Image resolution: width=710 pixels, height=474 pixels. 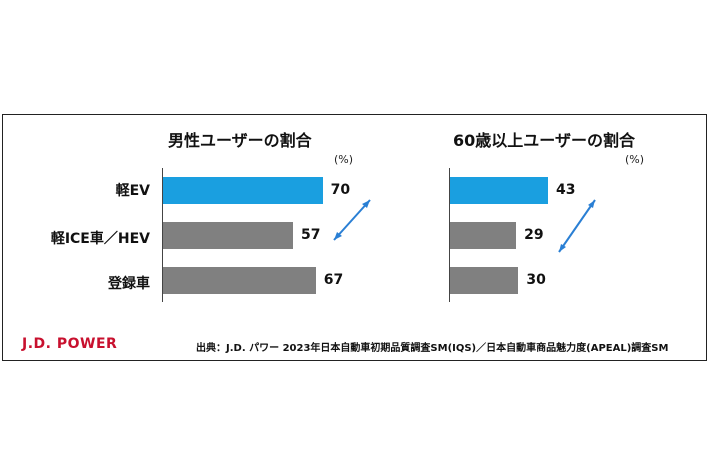 I want to click on right-value-label-1: 29, so click(x=534, y=235).